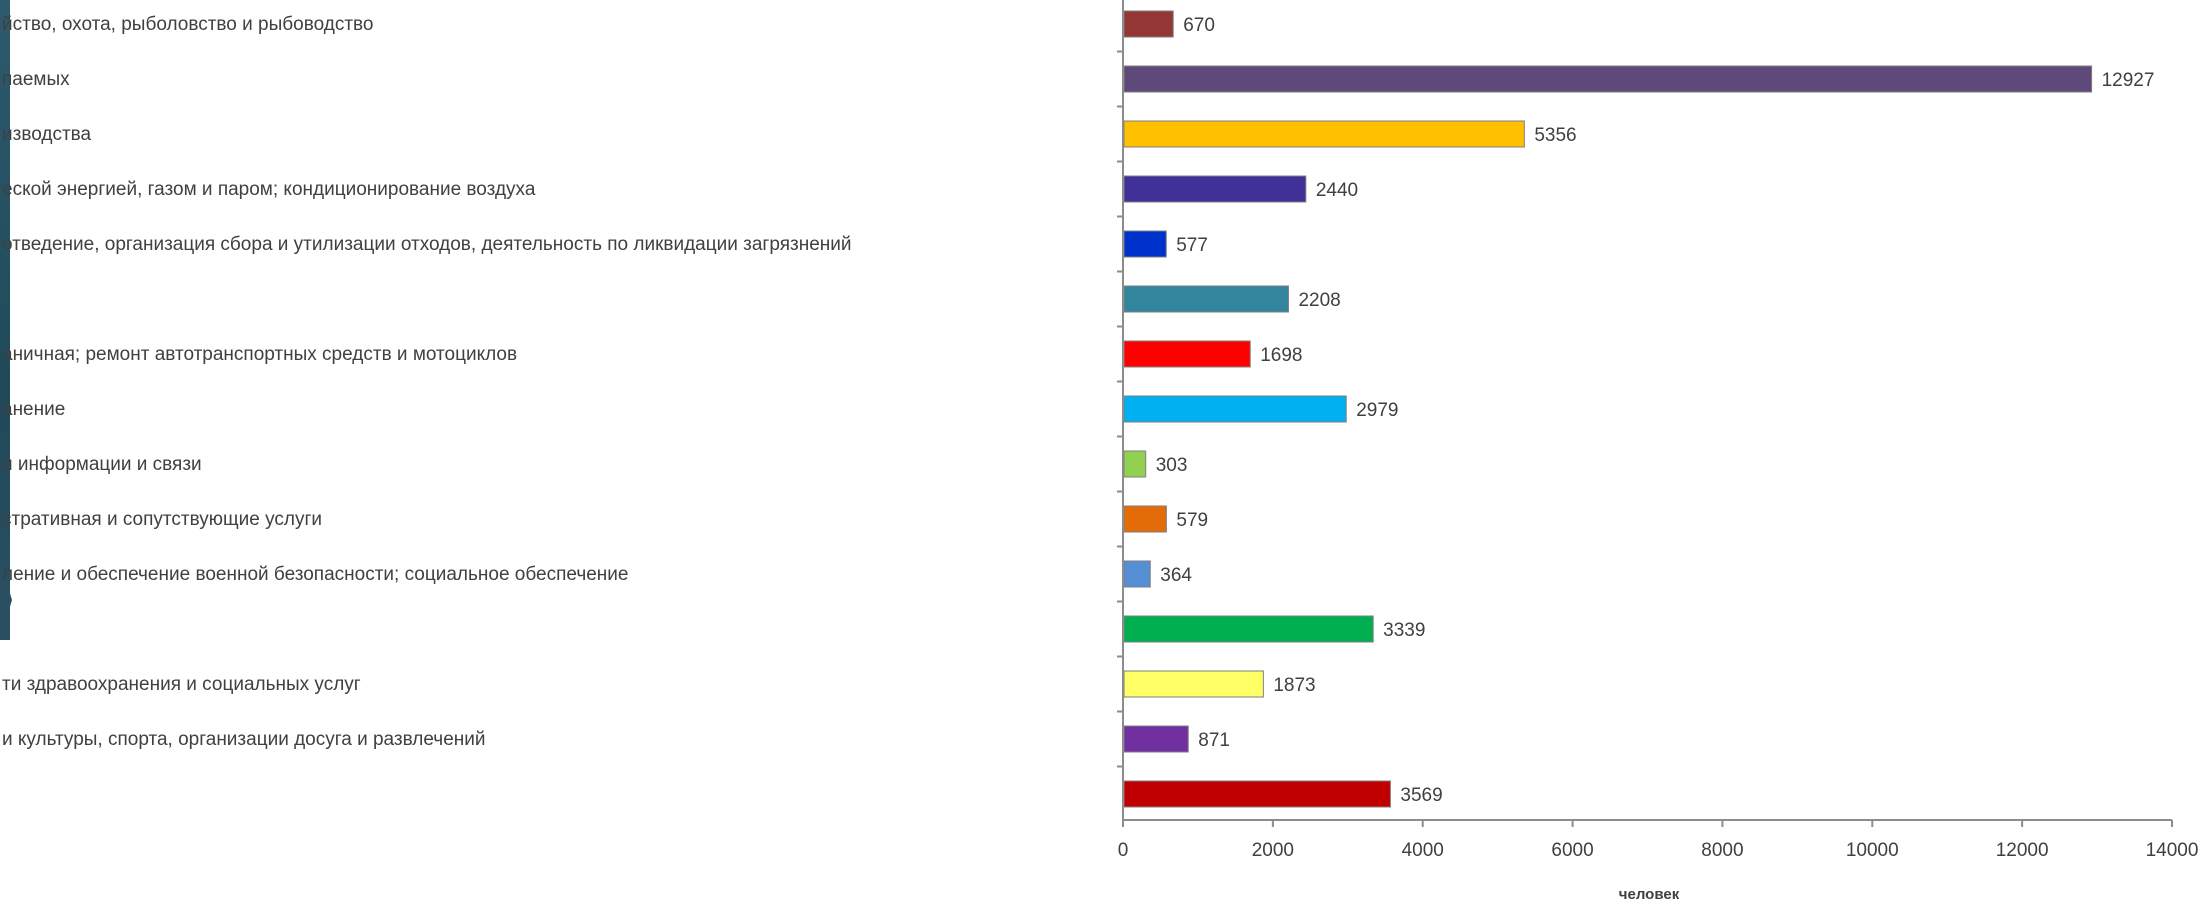 The height and width of the screenshot is (906, 2207). Describe the element at coordinates (1649, 894) in the screenshot. I see `x-axis-title: человек` at that location.